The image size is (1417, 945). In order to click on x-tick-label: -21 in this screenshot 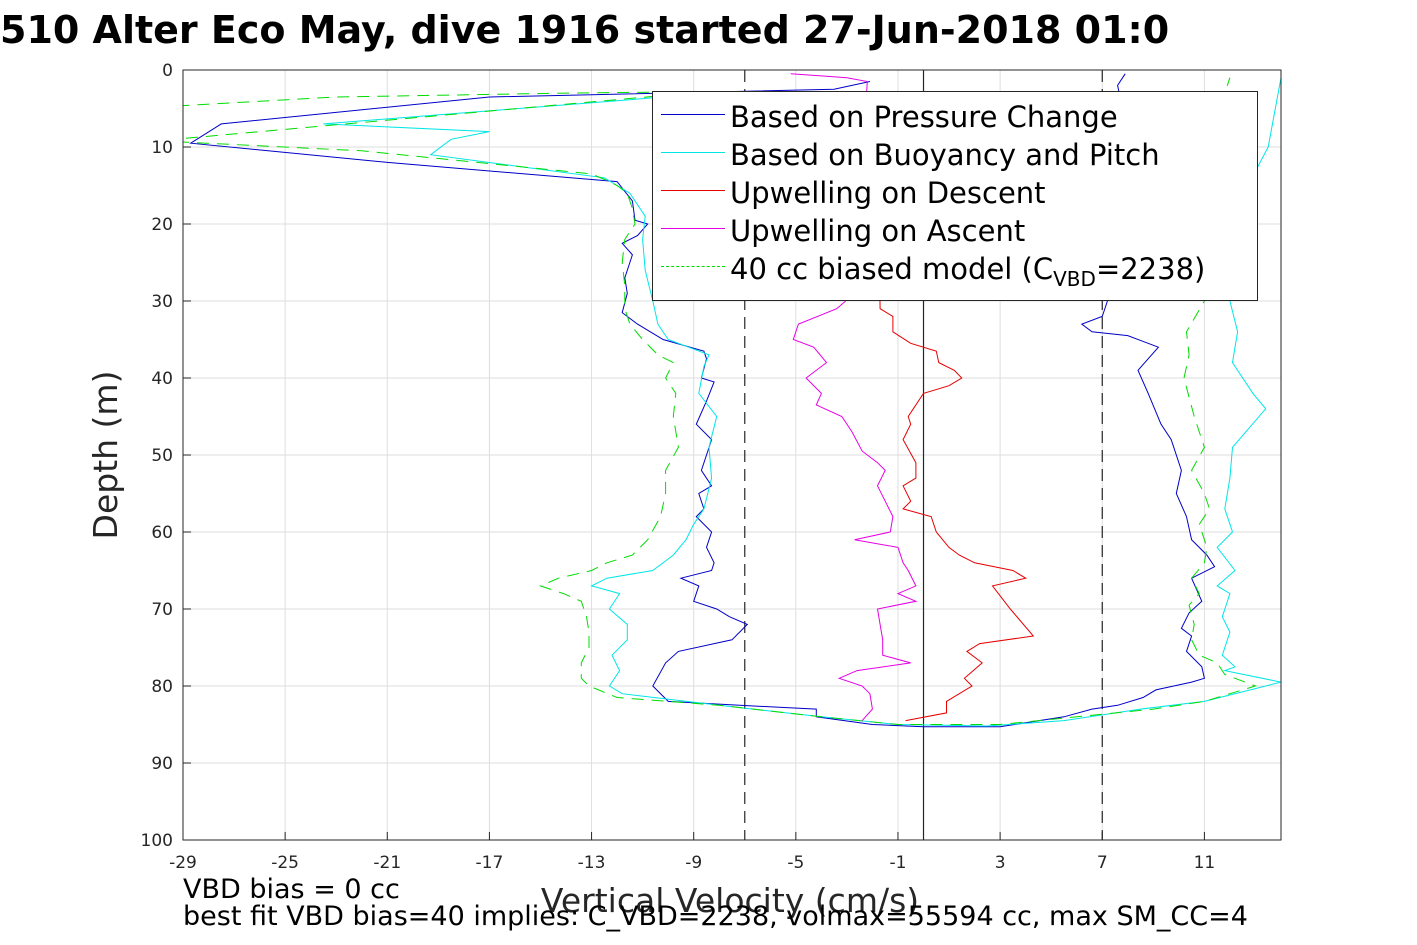, I will do `click(387, 863)`.